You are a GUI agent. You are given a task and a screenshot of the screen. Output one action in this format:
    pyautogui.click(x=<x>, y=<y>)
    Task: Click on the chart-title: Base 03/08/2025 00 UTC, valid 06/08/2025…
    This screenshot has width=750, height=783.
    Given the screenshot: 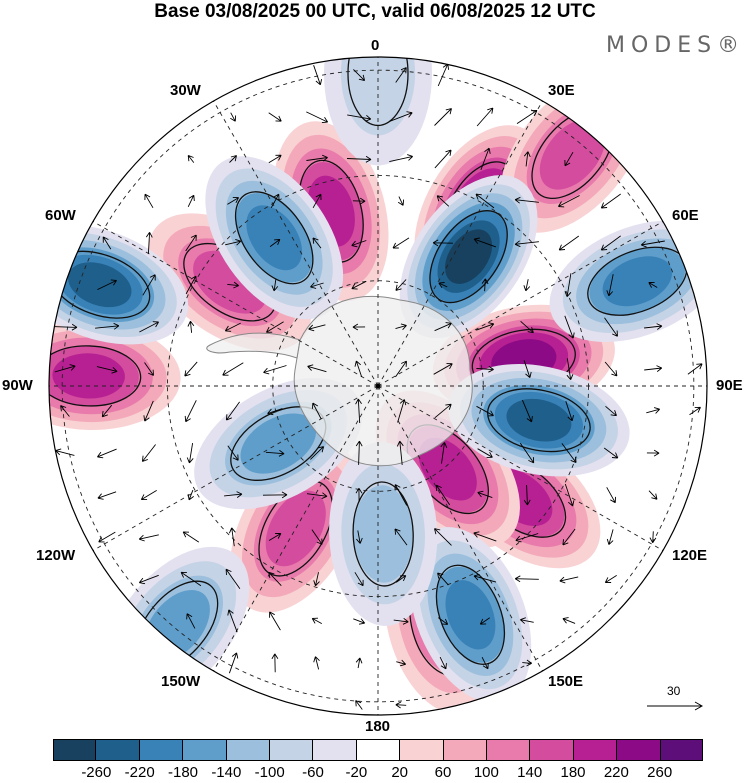 What is the action you would take?
    pyautogui.click(x=375, y=11)
    